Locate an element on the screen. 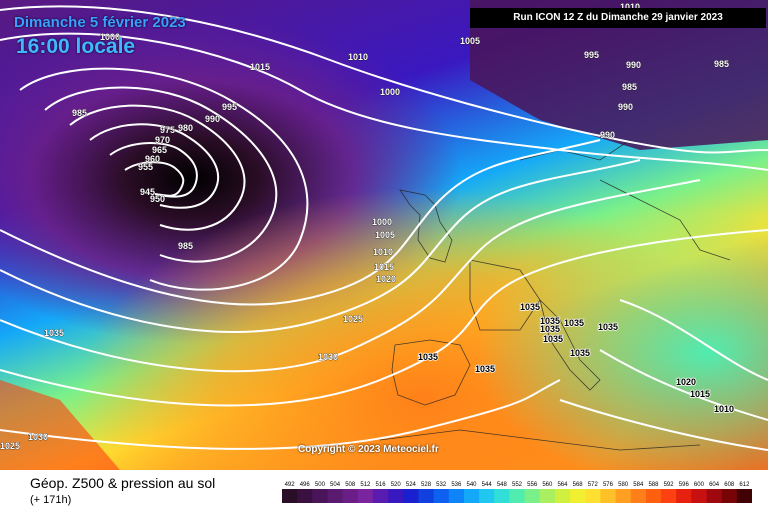  forecast-date: Dimanche 5 février 2023 is located at coordinates (100, 22).